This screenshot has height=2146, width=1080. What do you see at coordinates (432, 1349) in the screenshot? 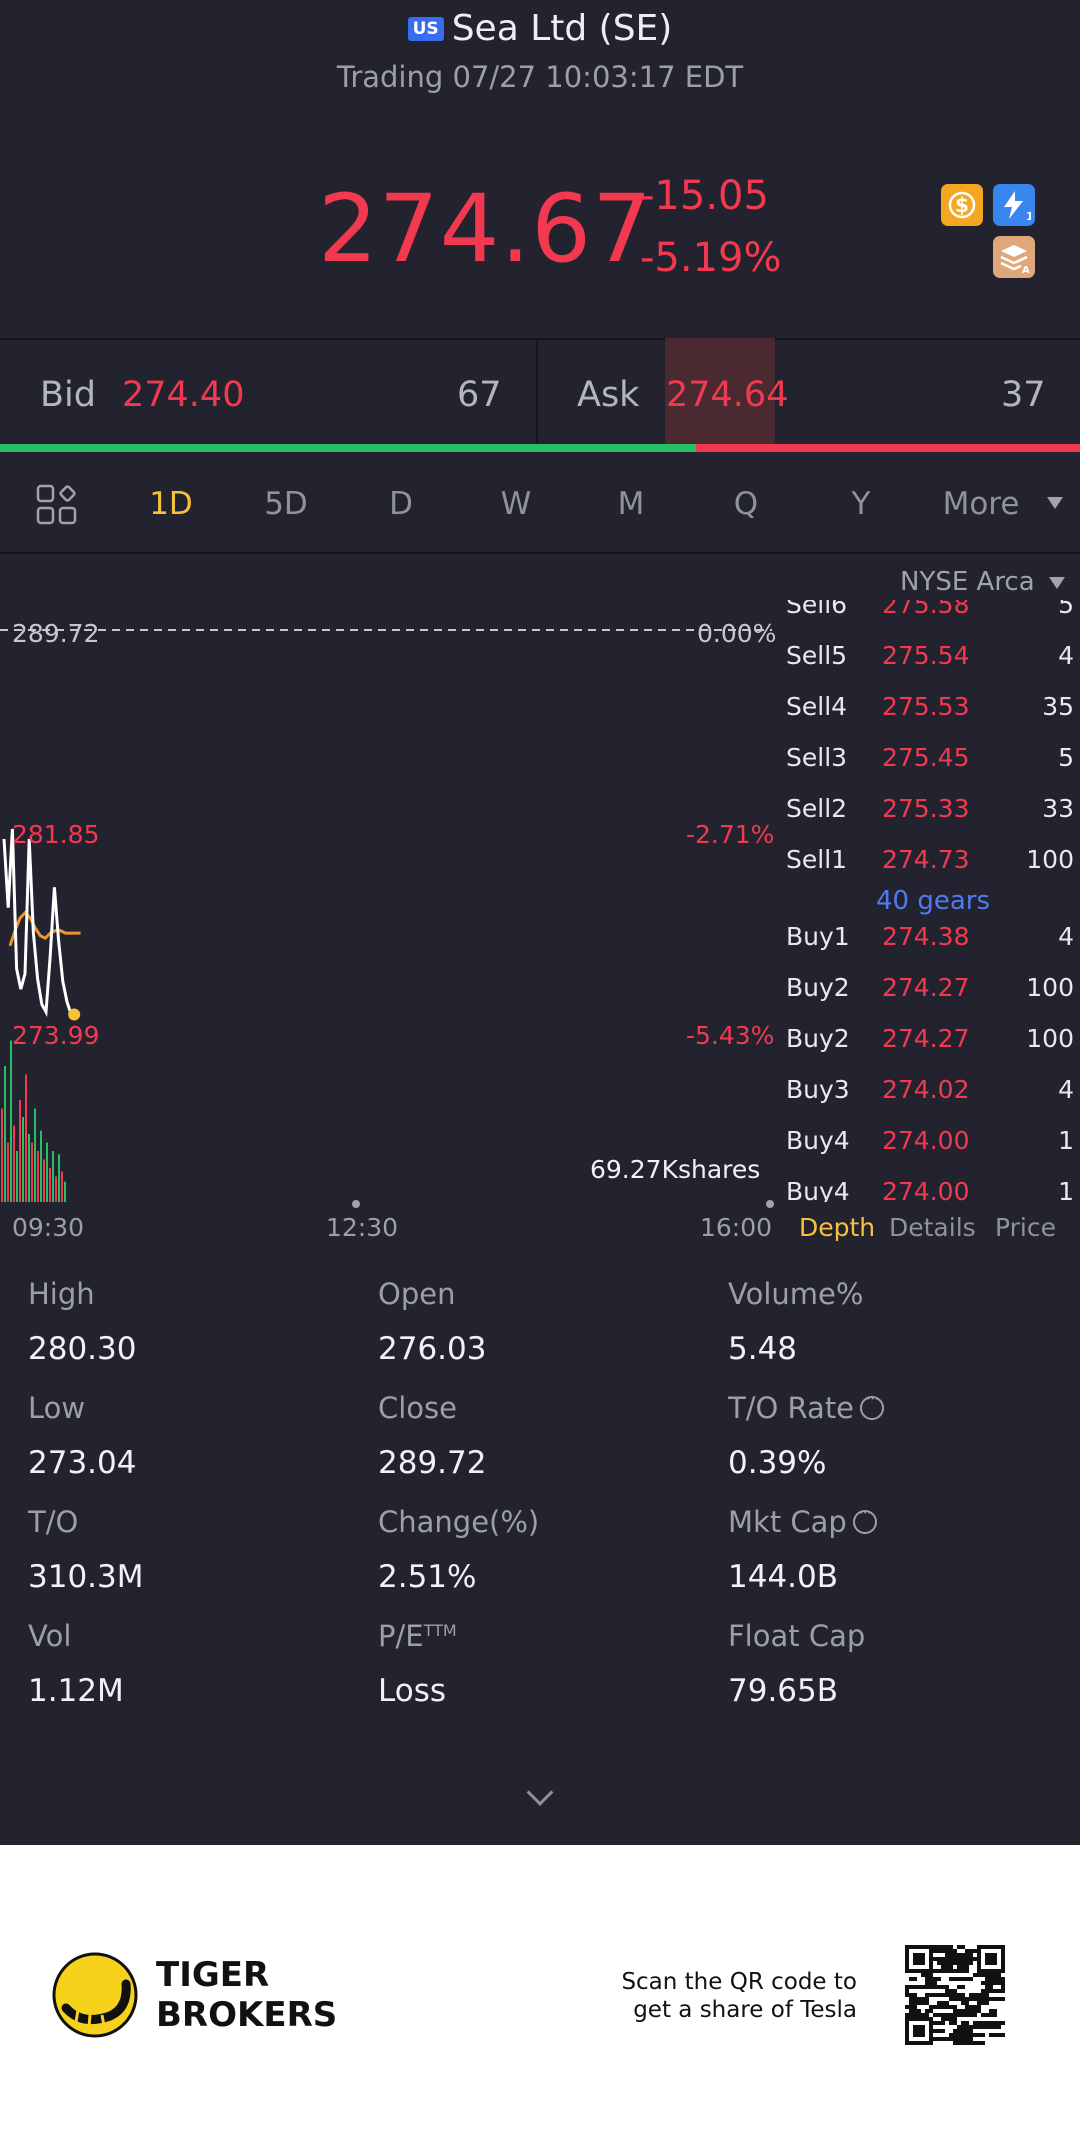
I see `stat-value-open: 276.03` at bounding box center [432, 1349].